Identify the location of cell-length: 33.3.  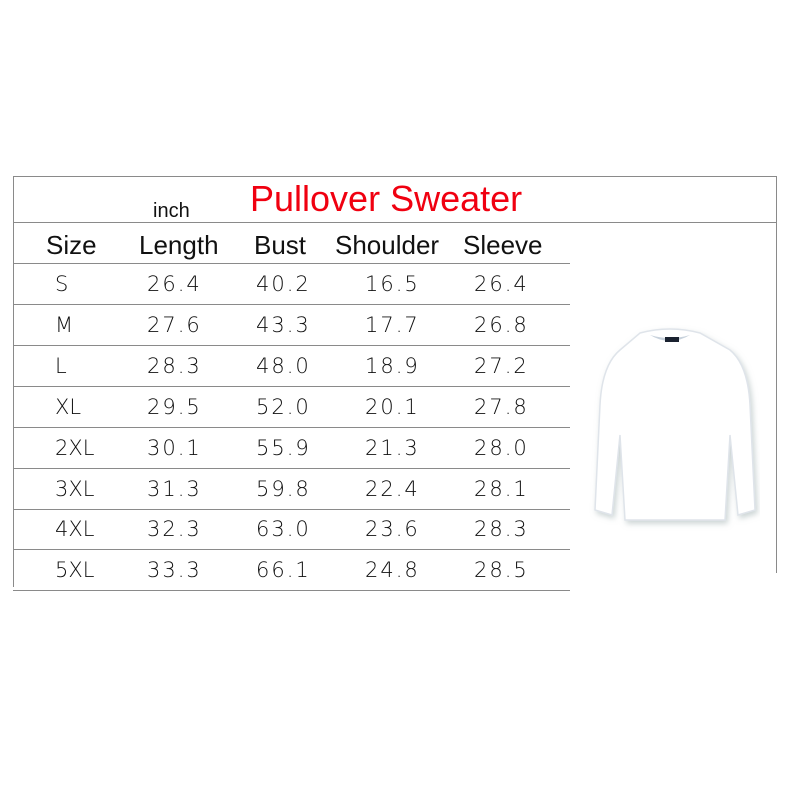
(174, 570).